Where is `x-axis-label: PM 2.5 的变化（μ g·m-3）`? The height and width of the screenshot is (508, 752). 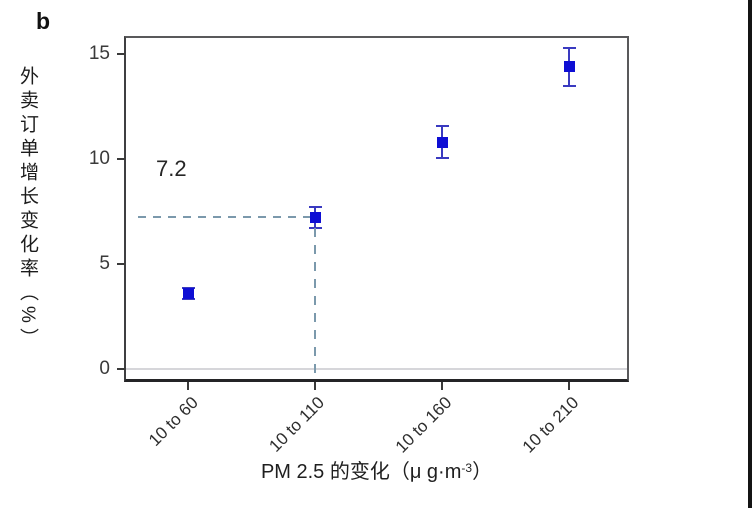
x-axis-label: PM 2.5 的变化（μ g·m-3） is located at coordinates (376, 469).